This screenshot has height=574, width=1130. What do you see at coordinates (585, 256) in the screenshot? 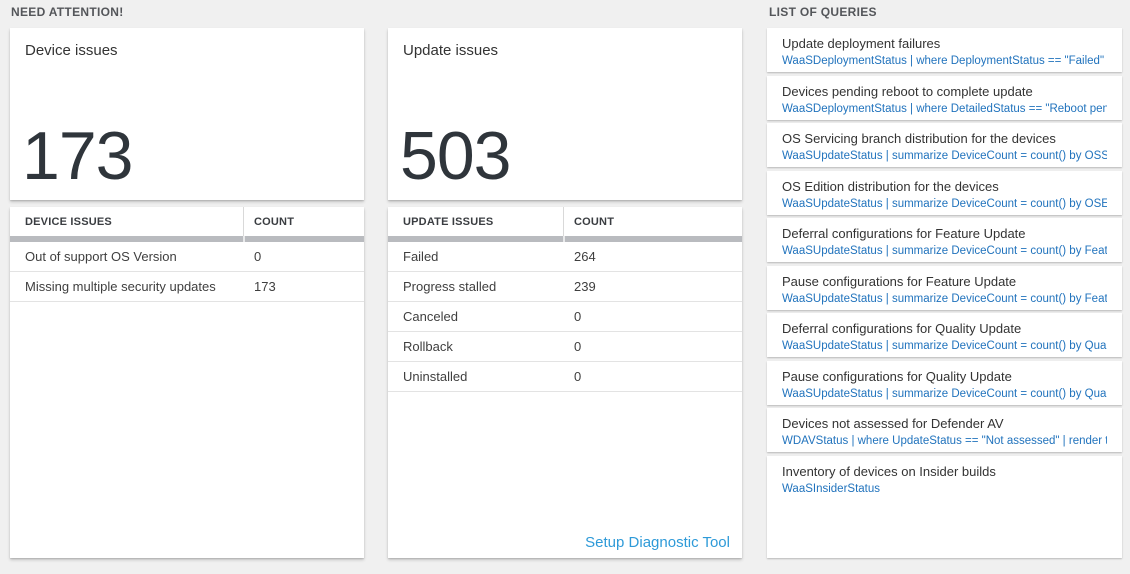
I see `row-count: 264` at bounding box center [585, 256].